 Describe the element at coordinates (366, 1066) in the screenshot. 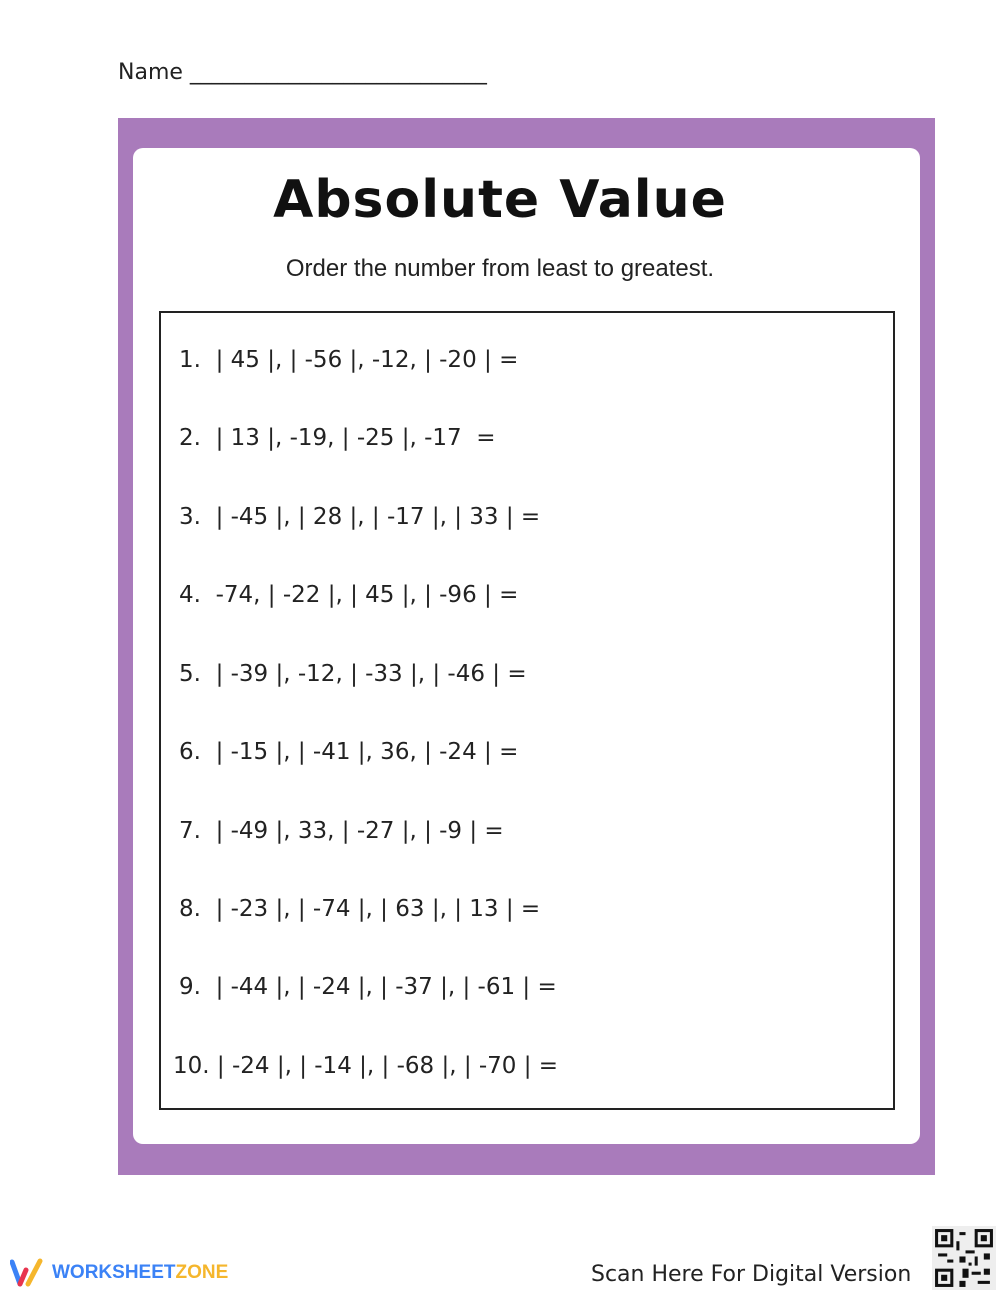

I see `problem-10: 10. | -24 |, | -14 |, | -68 |, | -70 | =` at that location.